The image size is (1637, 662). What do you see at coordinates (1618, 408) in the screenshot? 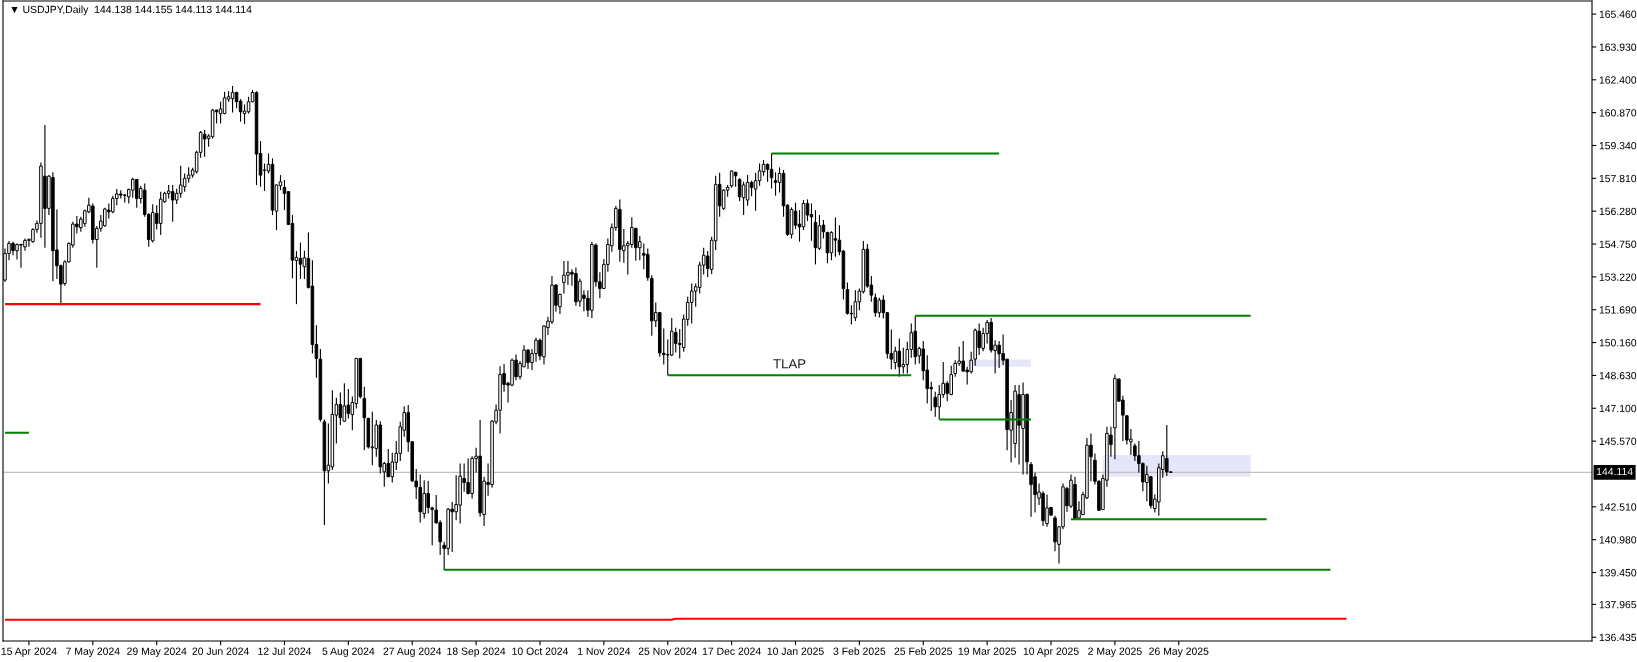
I see `y-tick-label: 147.100` at bounding box center [1618, 408].